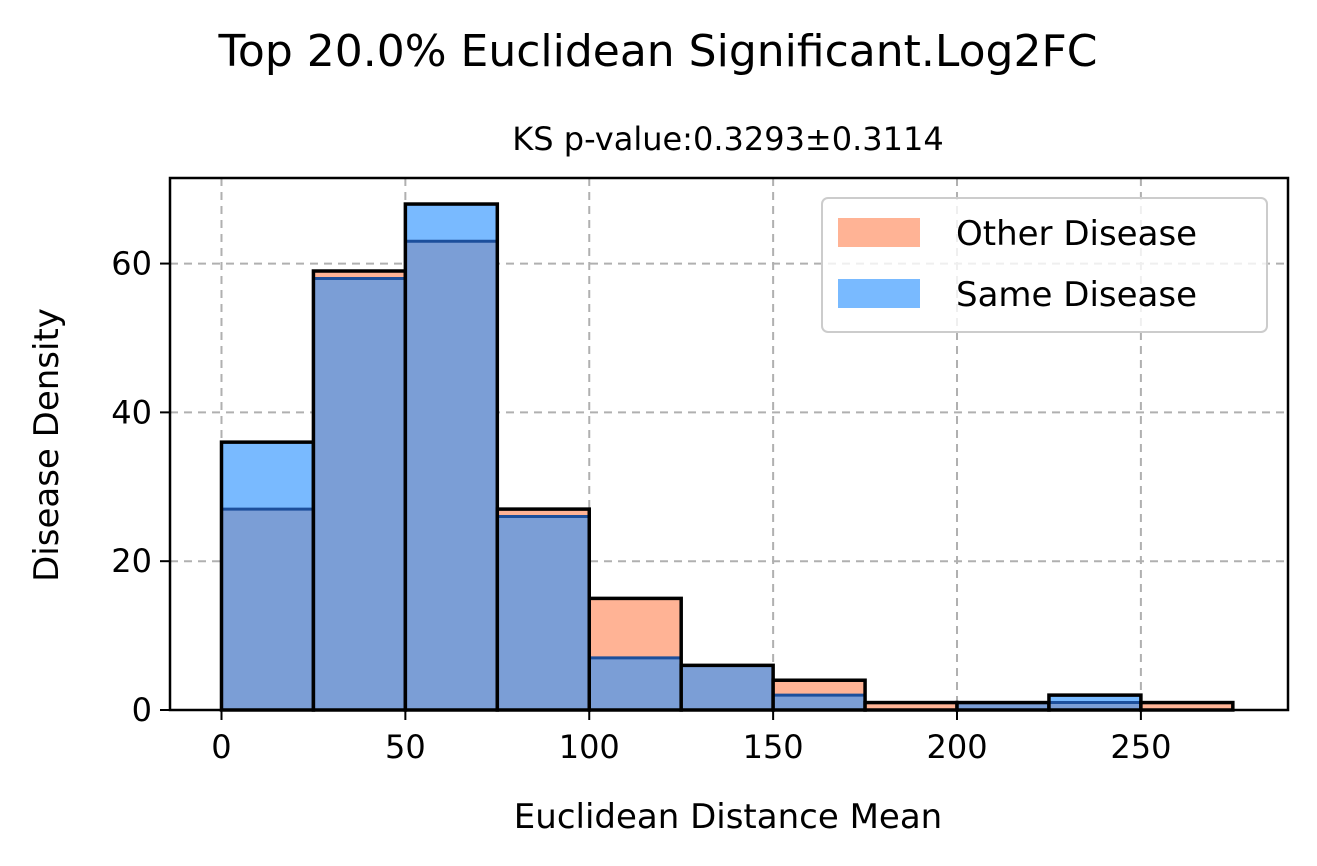 The width and height of the screenshot is (1317, 866). I want to click on x-tick-label: 150, so click(773, 747).